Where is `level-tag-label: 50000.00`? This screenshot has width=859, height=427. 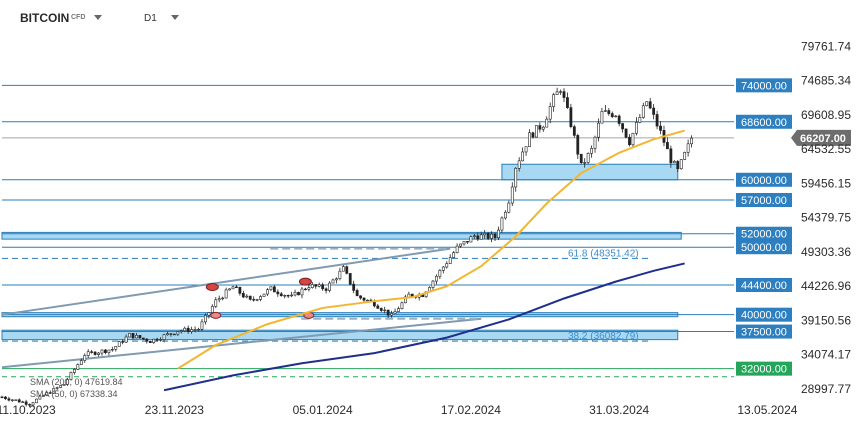
level-tag-label: 50000.00 is located at coordinates (764, 248).